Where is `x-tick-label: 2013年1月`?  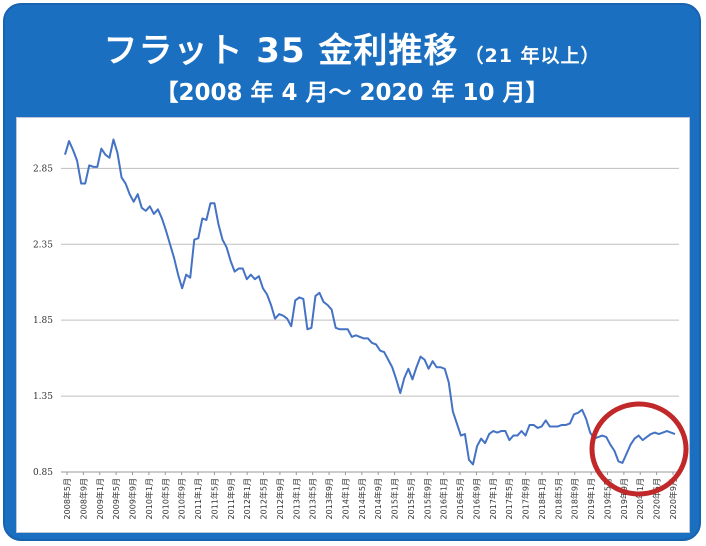 x-tick-label: 2013年1月 is located at coordinates (296, 498).